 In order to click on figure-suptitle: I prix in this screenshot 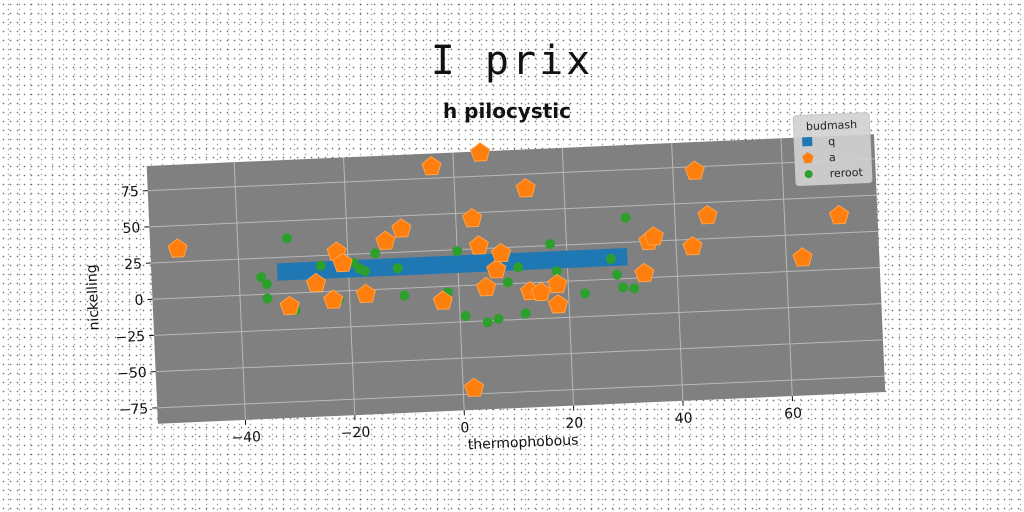, I will do `click(512, 61)`.